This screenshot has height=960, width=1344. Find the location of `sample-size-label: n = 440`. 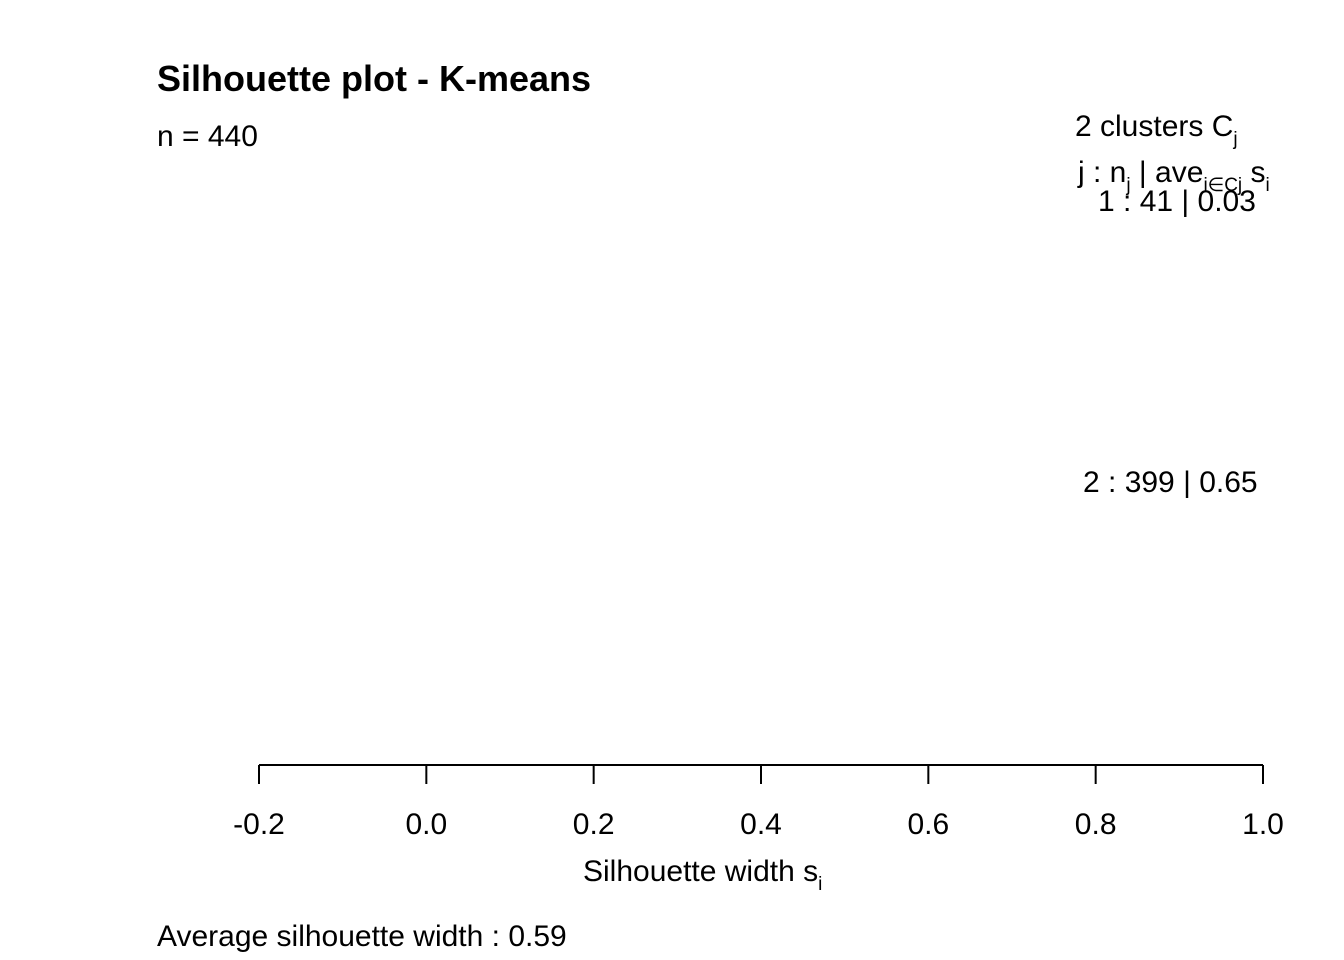

sample-size-label: n = 440 is located at coordinates (207, 136).